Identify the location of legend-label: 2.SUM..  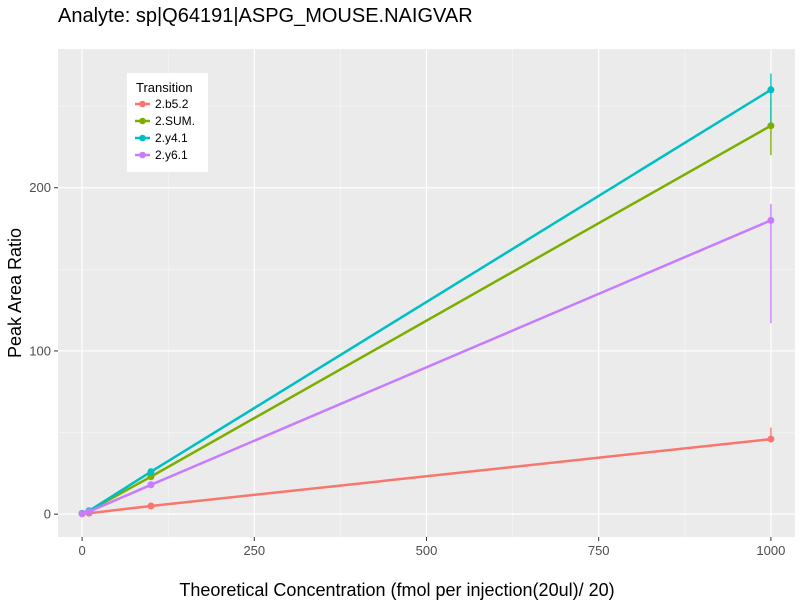
(175, 121).